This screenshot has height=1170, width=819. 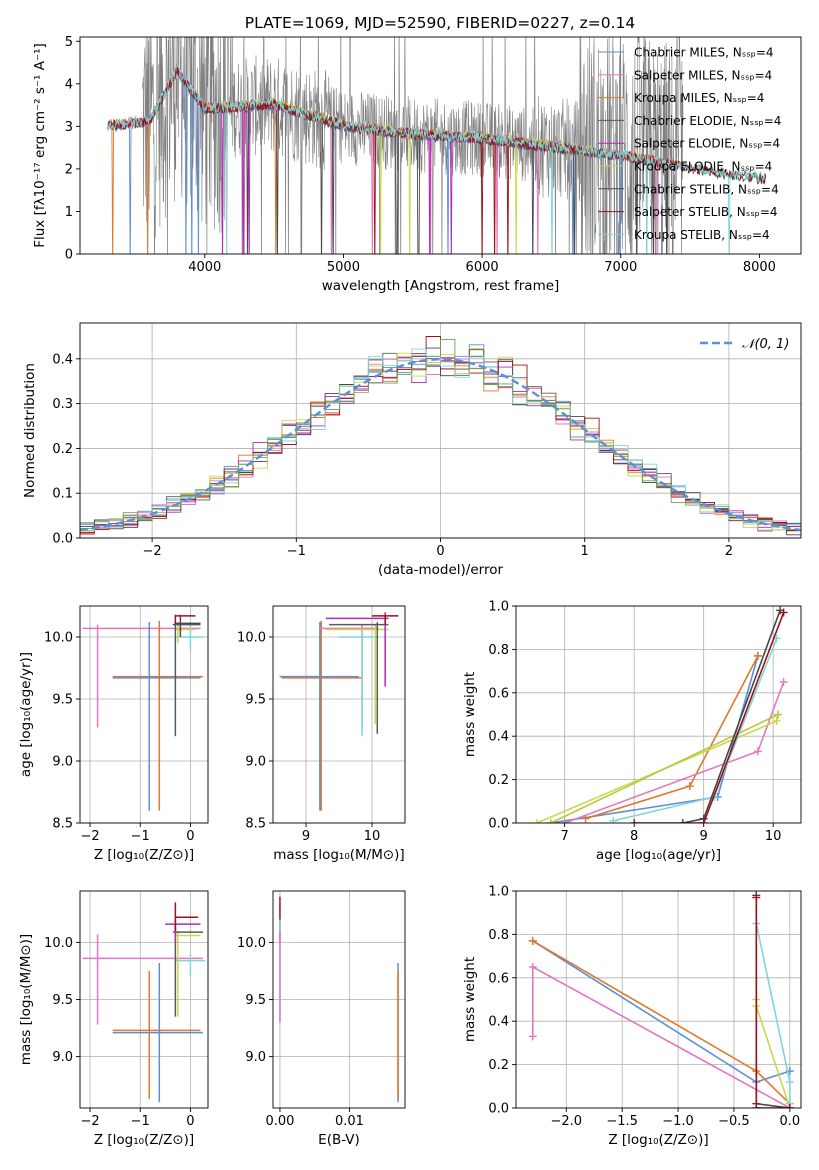 What do you see at coordinates (699, 98) in the screenshot?
I see `legend-label: Kroupa MILES, Nₛₛₚ=4` at bounding box center [699, 98].